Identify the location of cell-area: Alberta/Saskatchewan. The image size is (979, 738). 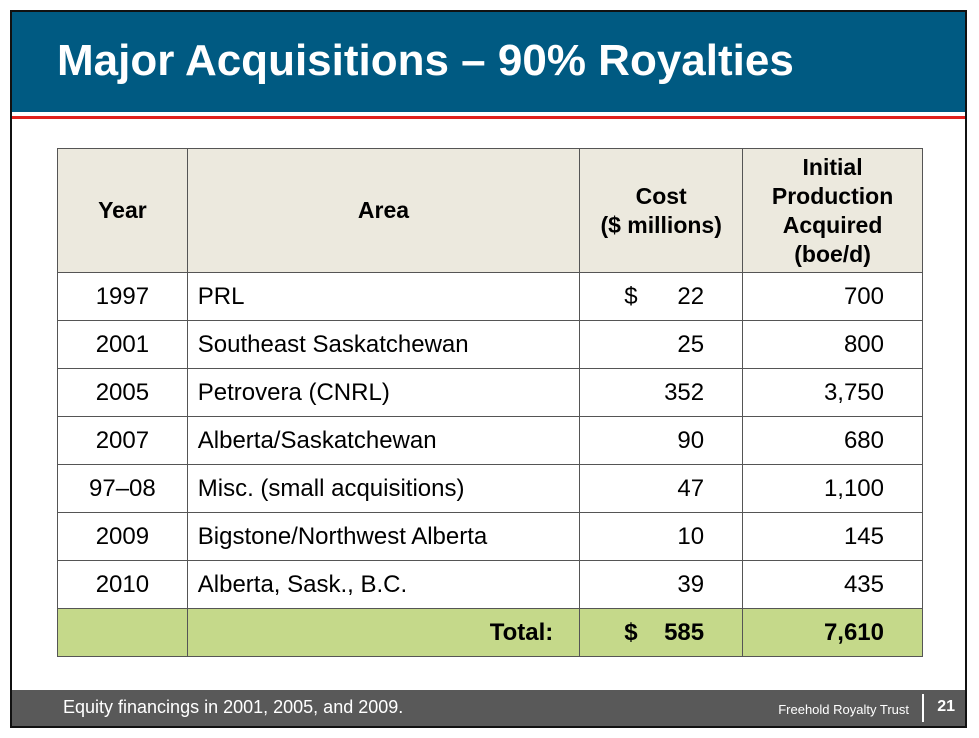
(383, 440).